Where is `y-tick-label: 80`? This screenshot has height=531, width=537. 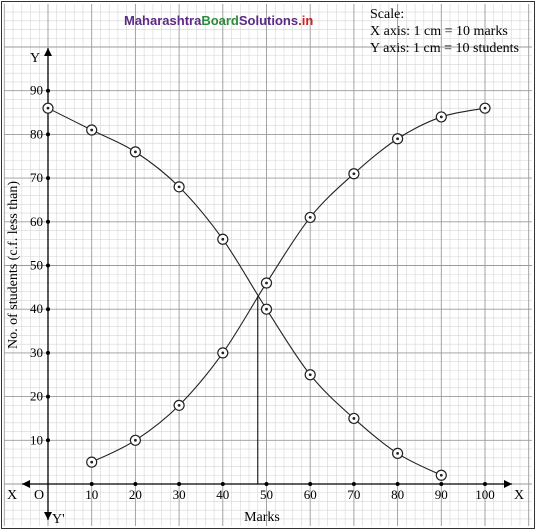
y-tick-label: 80 is located at coordinates (36, 133).